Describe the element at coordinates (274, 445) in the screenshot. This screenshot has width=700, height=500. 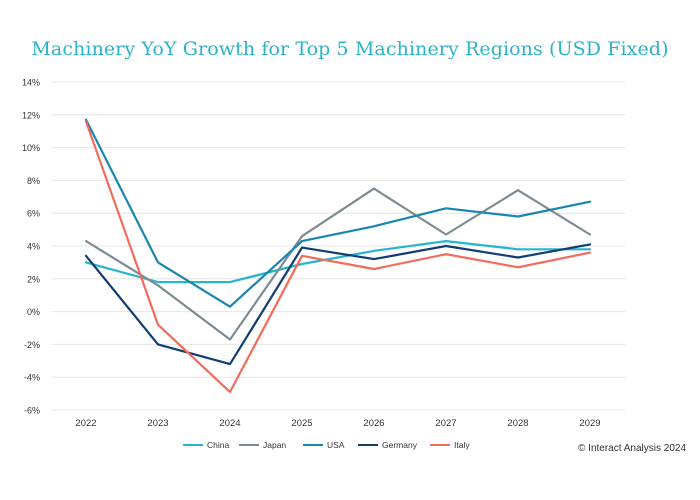
I see `legend-label: Japan` at that location.